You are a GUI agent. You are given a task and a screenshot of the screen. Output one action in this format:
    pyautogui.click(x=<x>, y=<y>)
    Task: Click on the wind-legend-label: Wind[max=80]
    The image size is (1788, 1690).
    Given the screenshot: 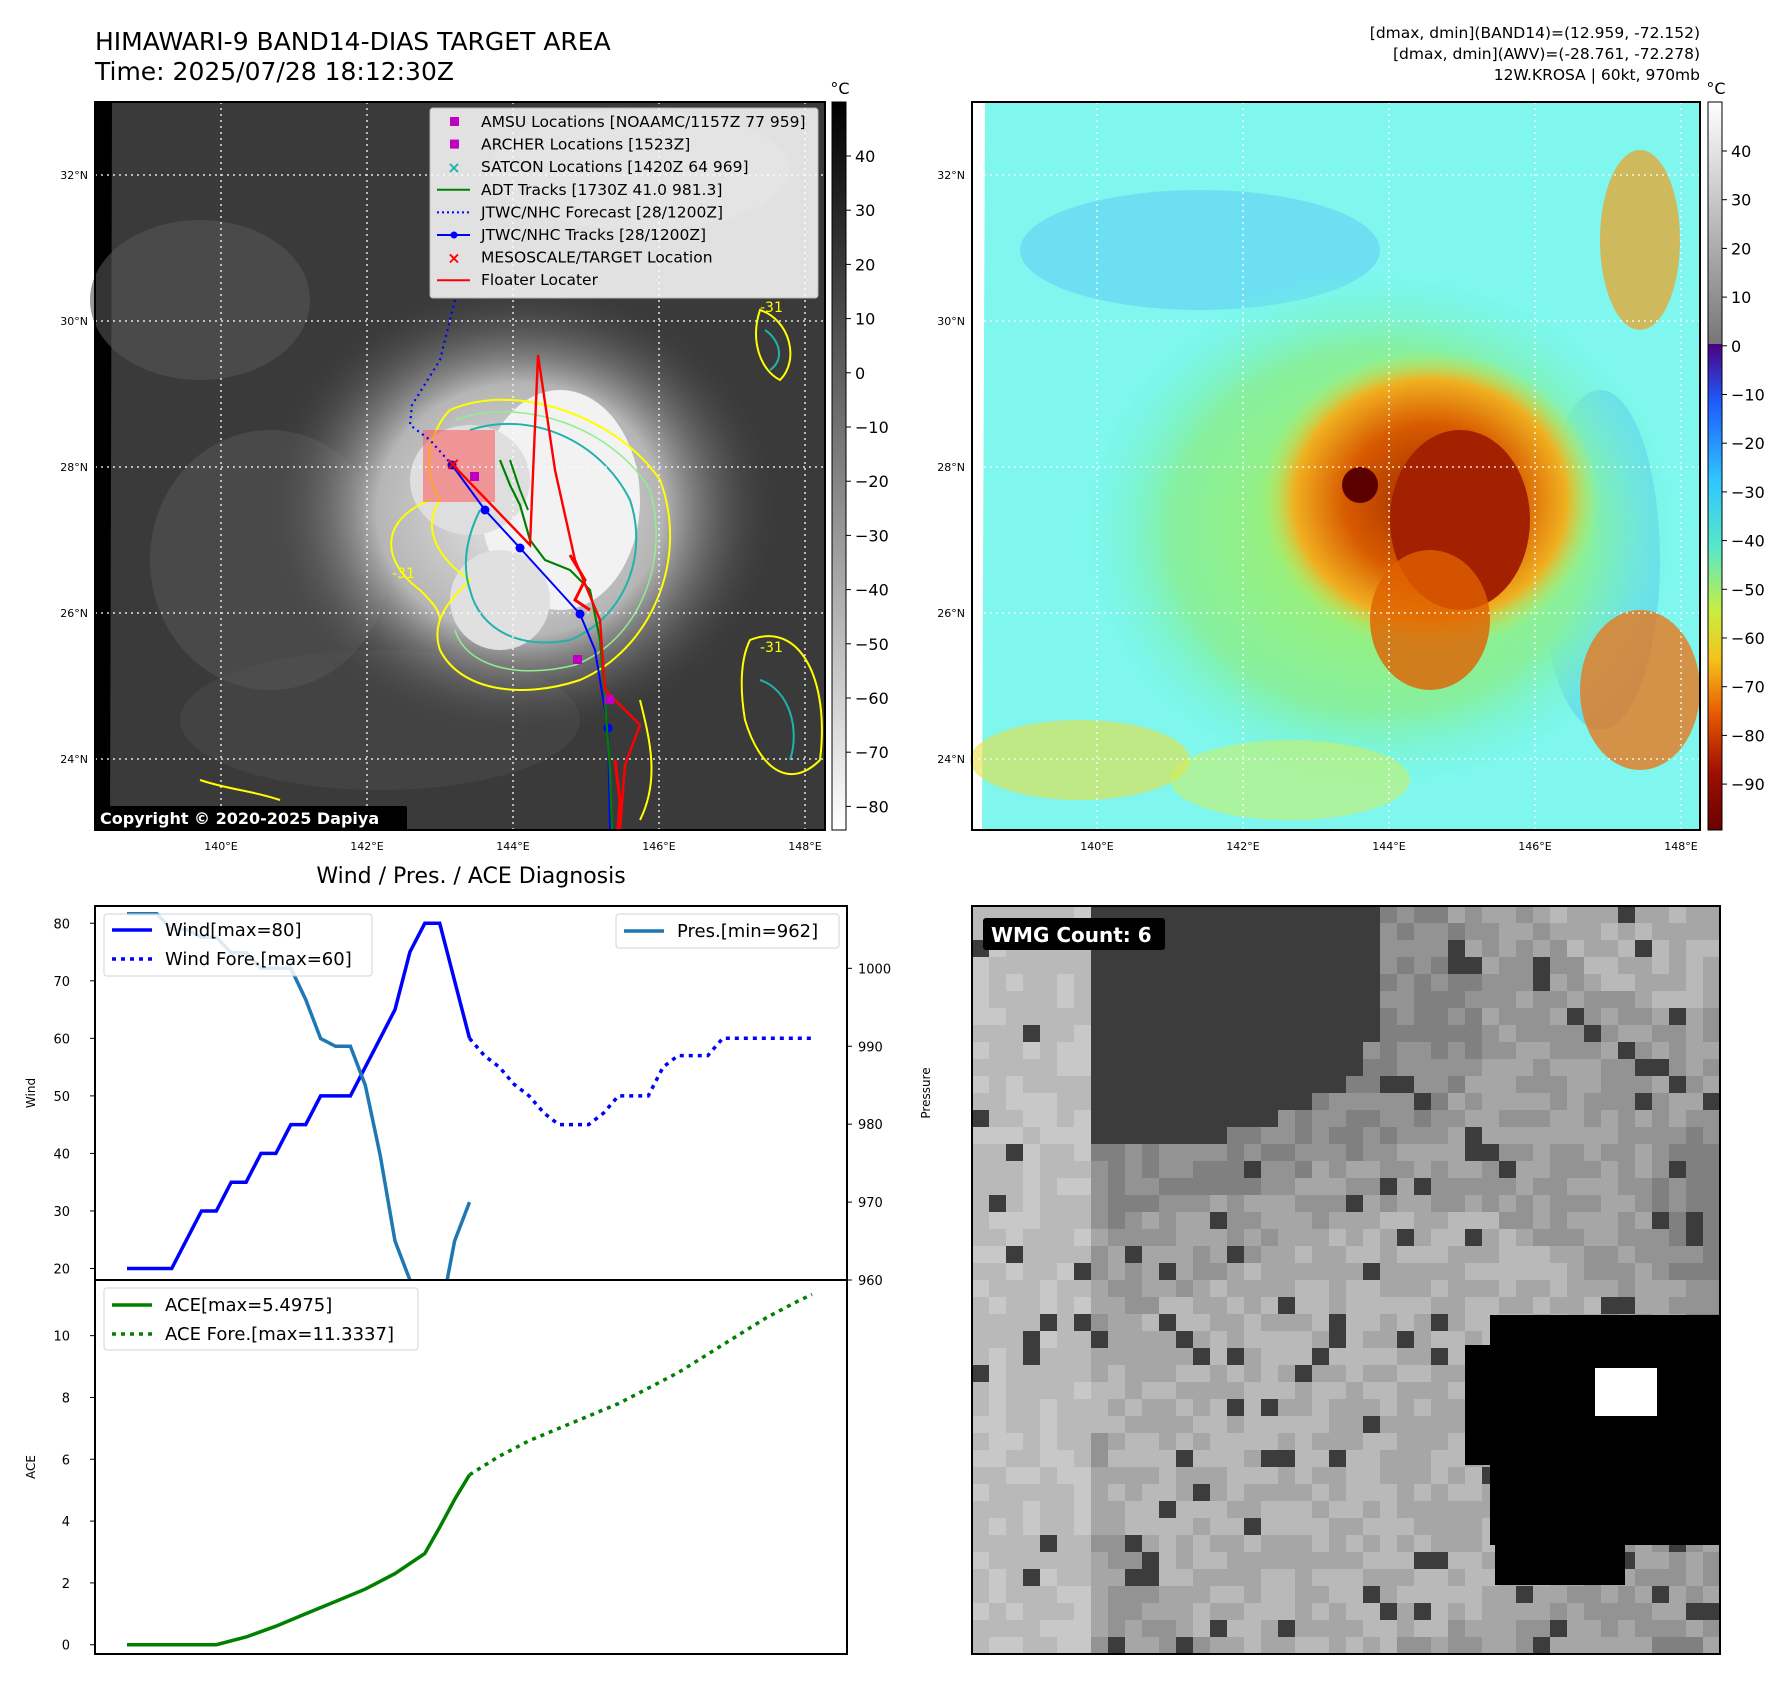 What is the action you would take?
    pyautogui.click(x=233, y=930)
    